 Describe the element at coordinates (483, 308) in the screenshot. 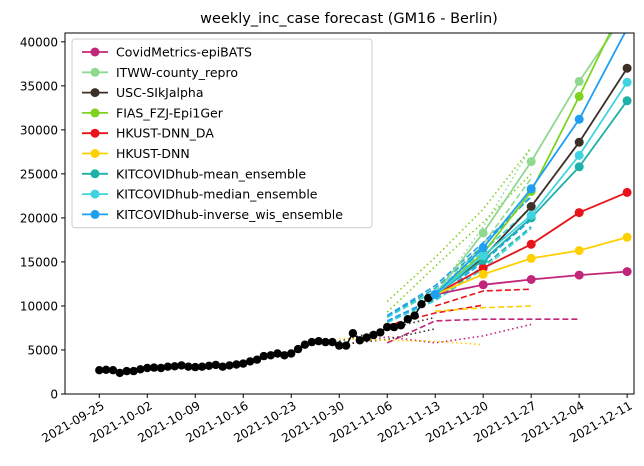

I see `hkust-dnn-upper-line` at that location.